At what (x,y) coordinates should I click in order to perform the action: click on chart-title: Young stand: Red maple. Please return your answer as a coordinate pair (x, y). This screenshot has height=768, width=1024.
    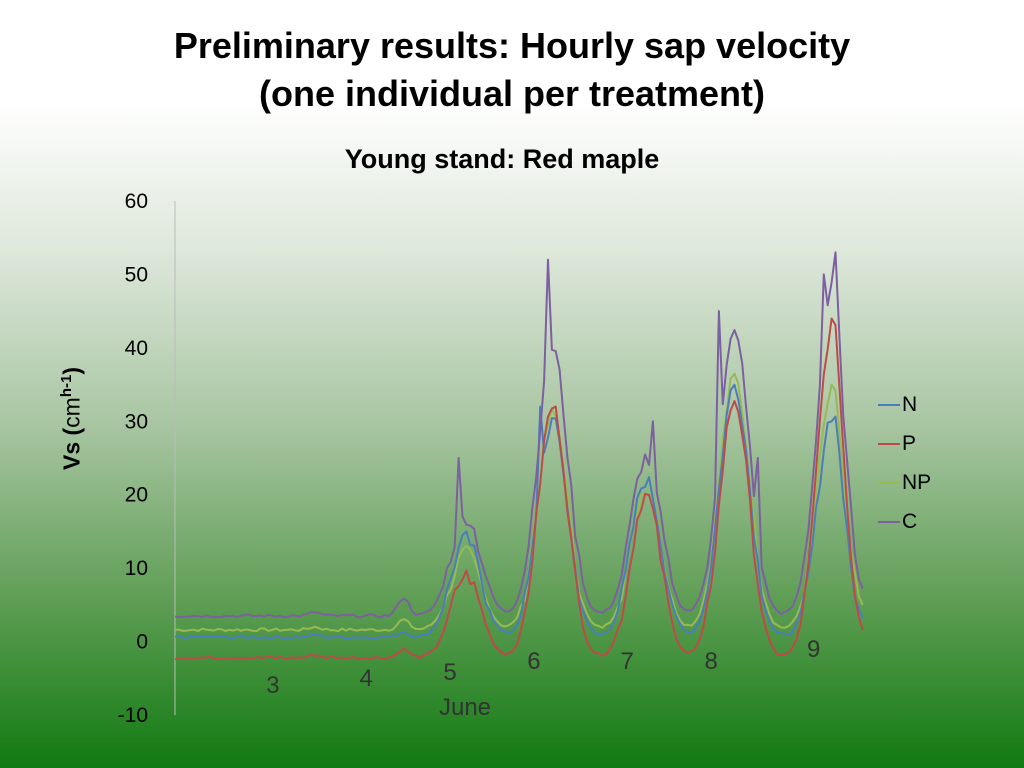
    Looking at the image, I should click on (502, 159).